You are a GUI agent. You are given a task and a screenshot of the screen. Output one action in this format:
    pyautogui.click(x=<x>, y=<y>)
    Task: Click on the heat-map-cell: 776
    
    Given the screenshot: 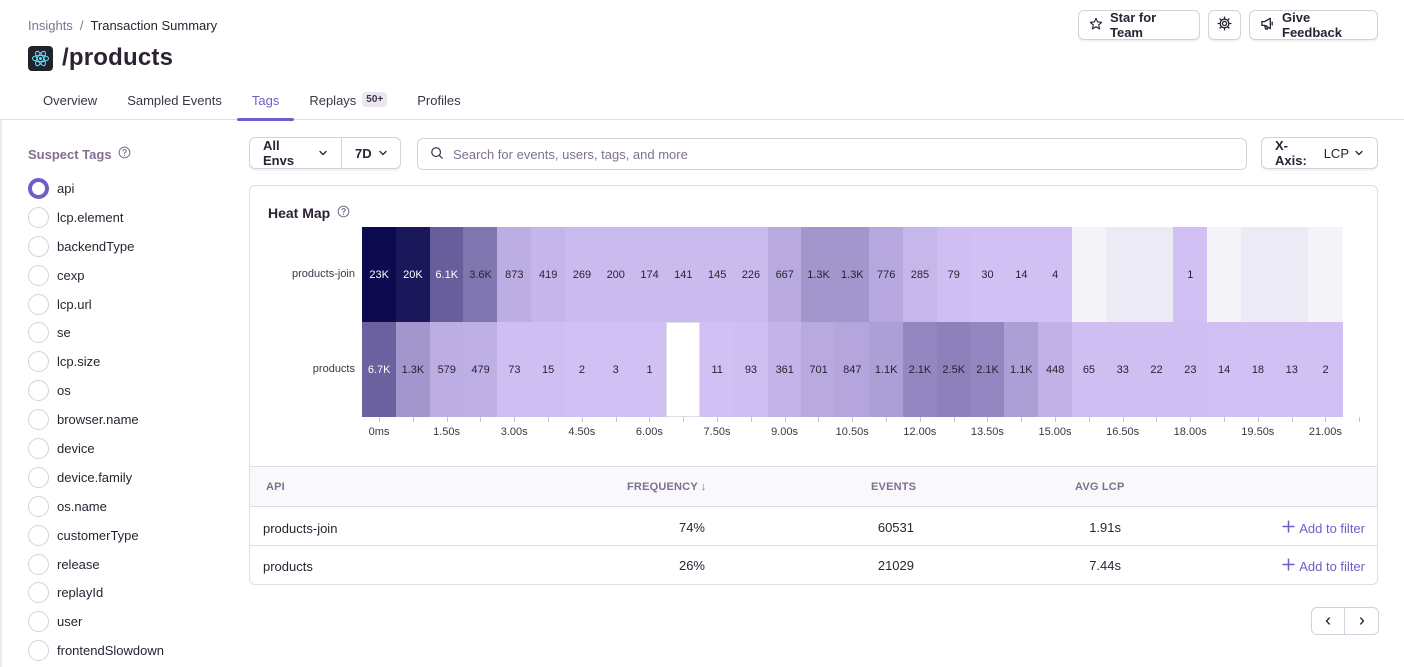 What is the action you would take?
    pyautogui.click(x=886, y=274)
    